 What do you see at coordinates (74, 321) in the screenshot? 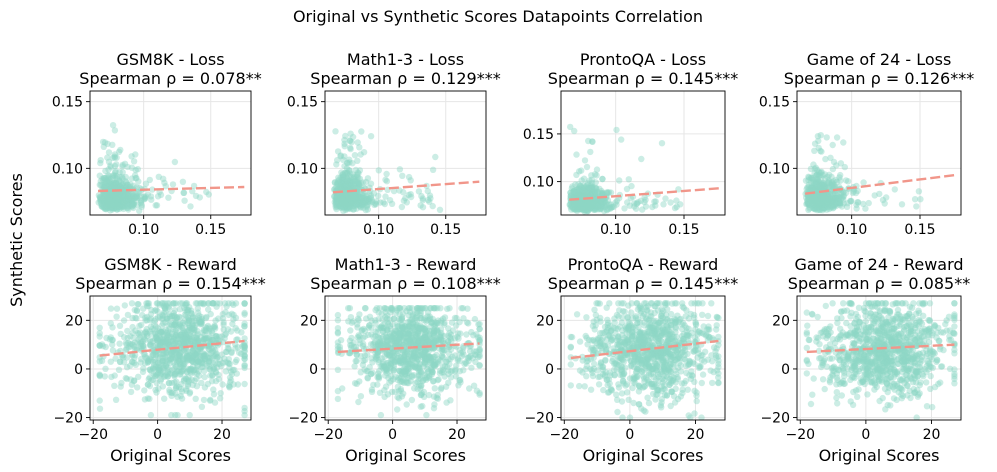
I see `y-tick-label: 20` at bounding box center [74, 321].